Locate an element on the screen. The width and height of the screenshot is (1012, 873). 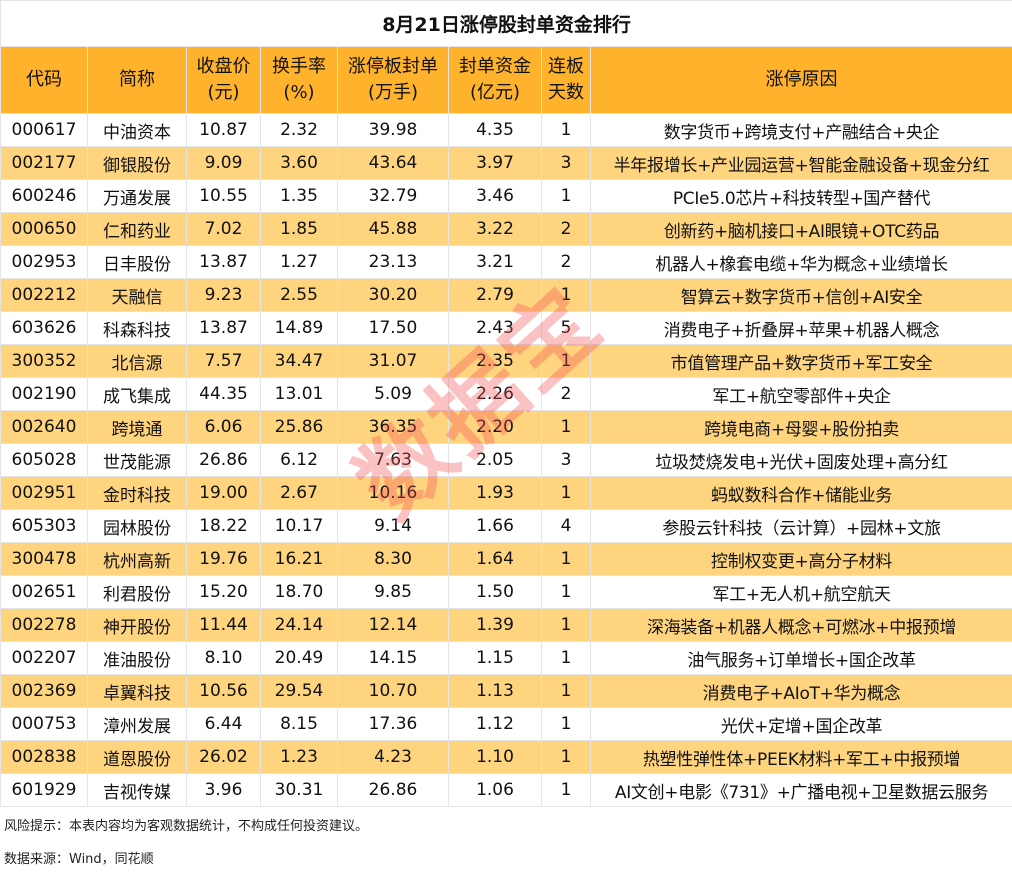
cell-turnover: 29.54 is located at coordinates (299, 691).